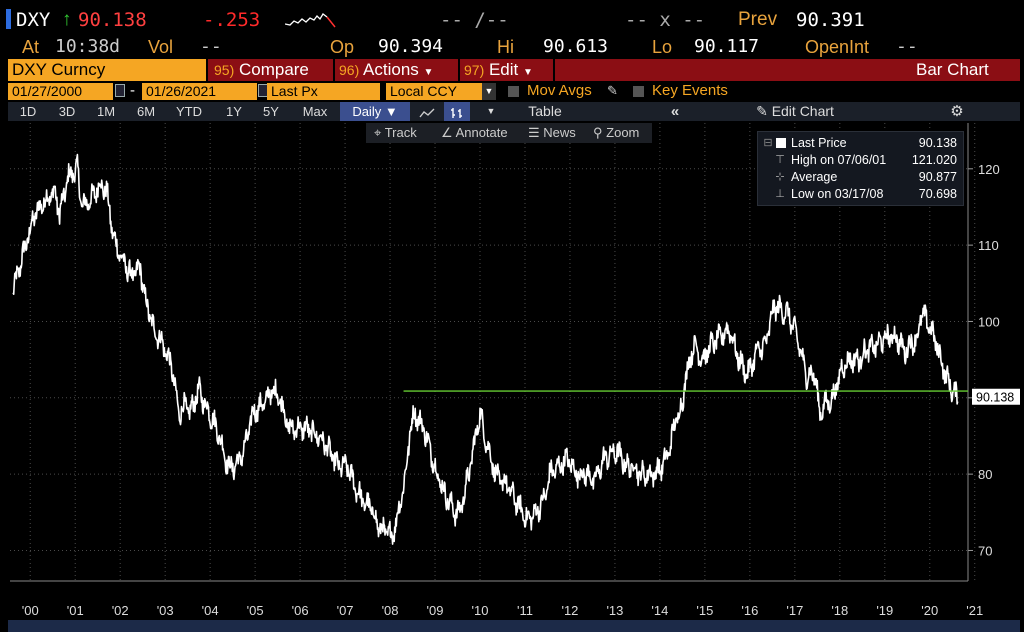  Describe the element at coordinates (957, 111) in the screenshot. I see `settings-gear-icon: ⚙` at that location.